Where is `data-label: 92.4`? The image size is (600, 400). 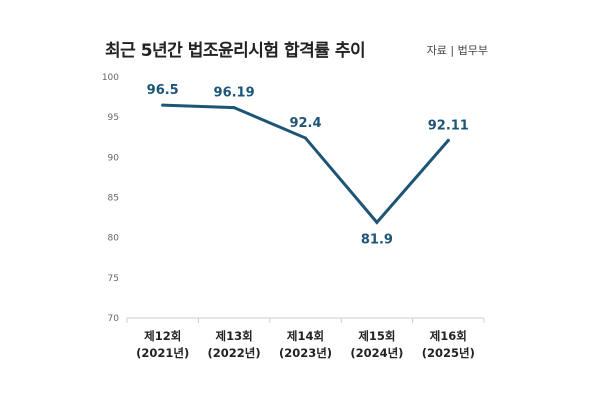 data-label: 92.4 is located at coordinates (305, 123).